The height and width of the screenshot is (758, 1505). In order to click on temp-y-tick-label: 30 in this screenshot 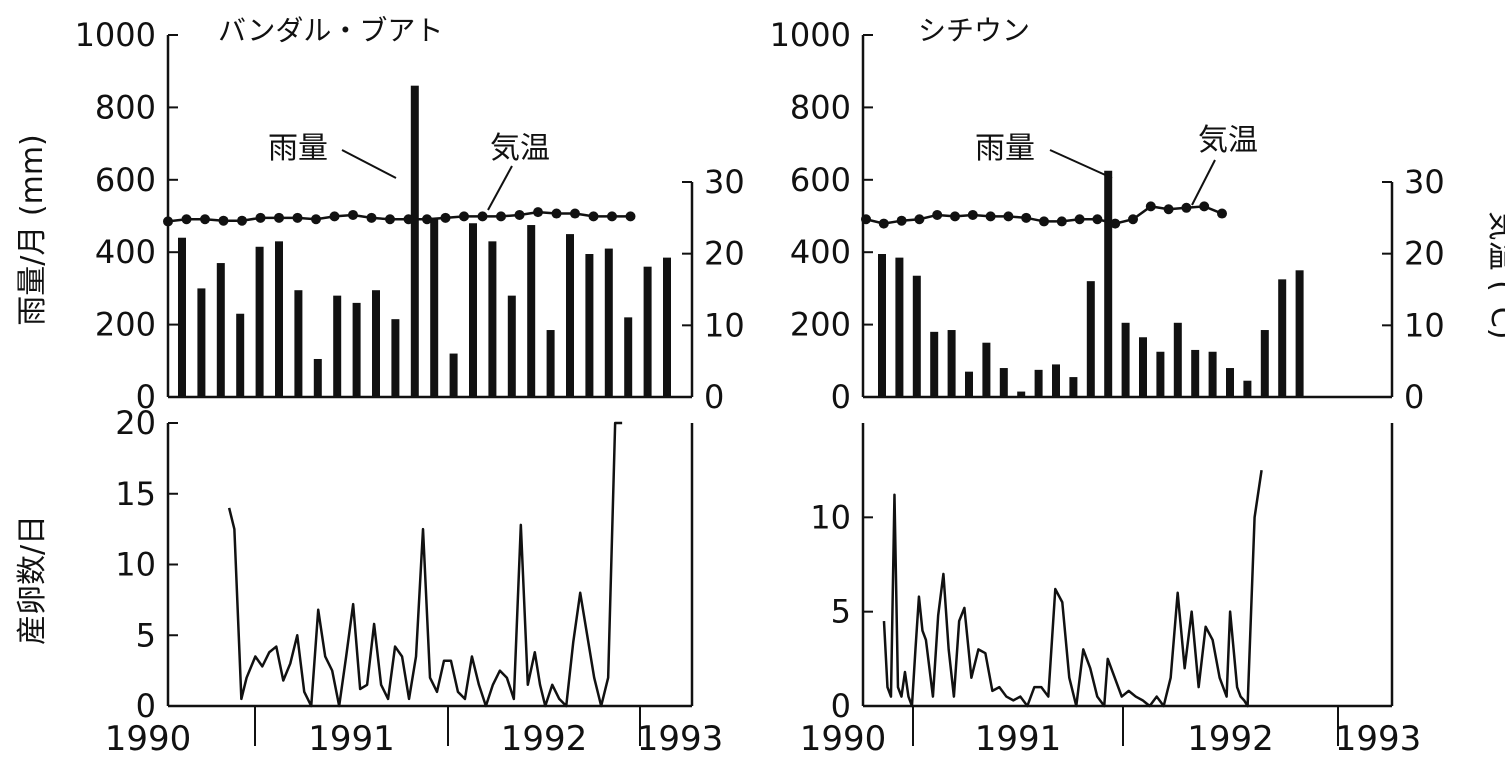, I will do `click(1424, 182)`.